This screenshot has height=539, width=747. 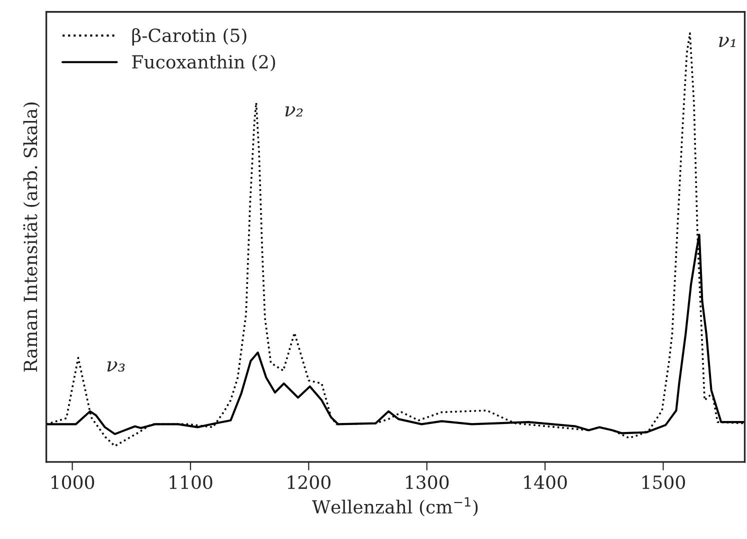 I want to click on annotation: ν₃, so click(x=116, y=366).